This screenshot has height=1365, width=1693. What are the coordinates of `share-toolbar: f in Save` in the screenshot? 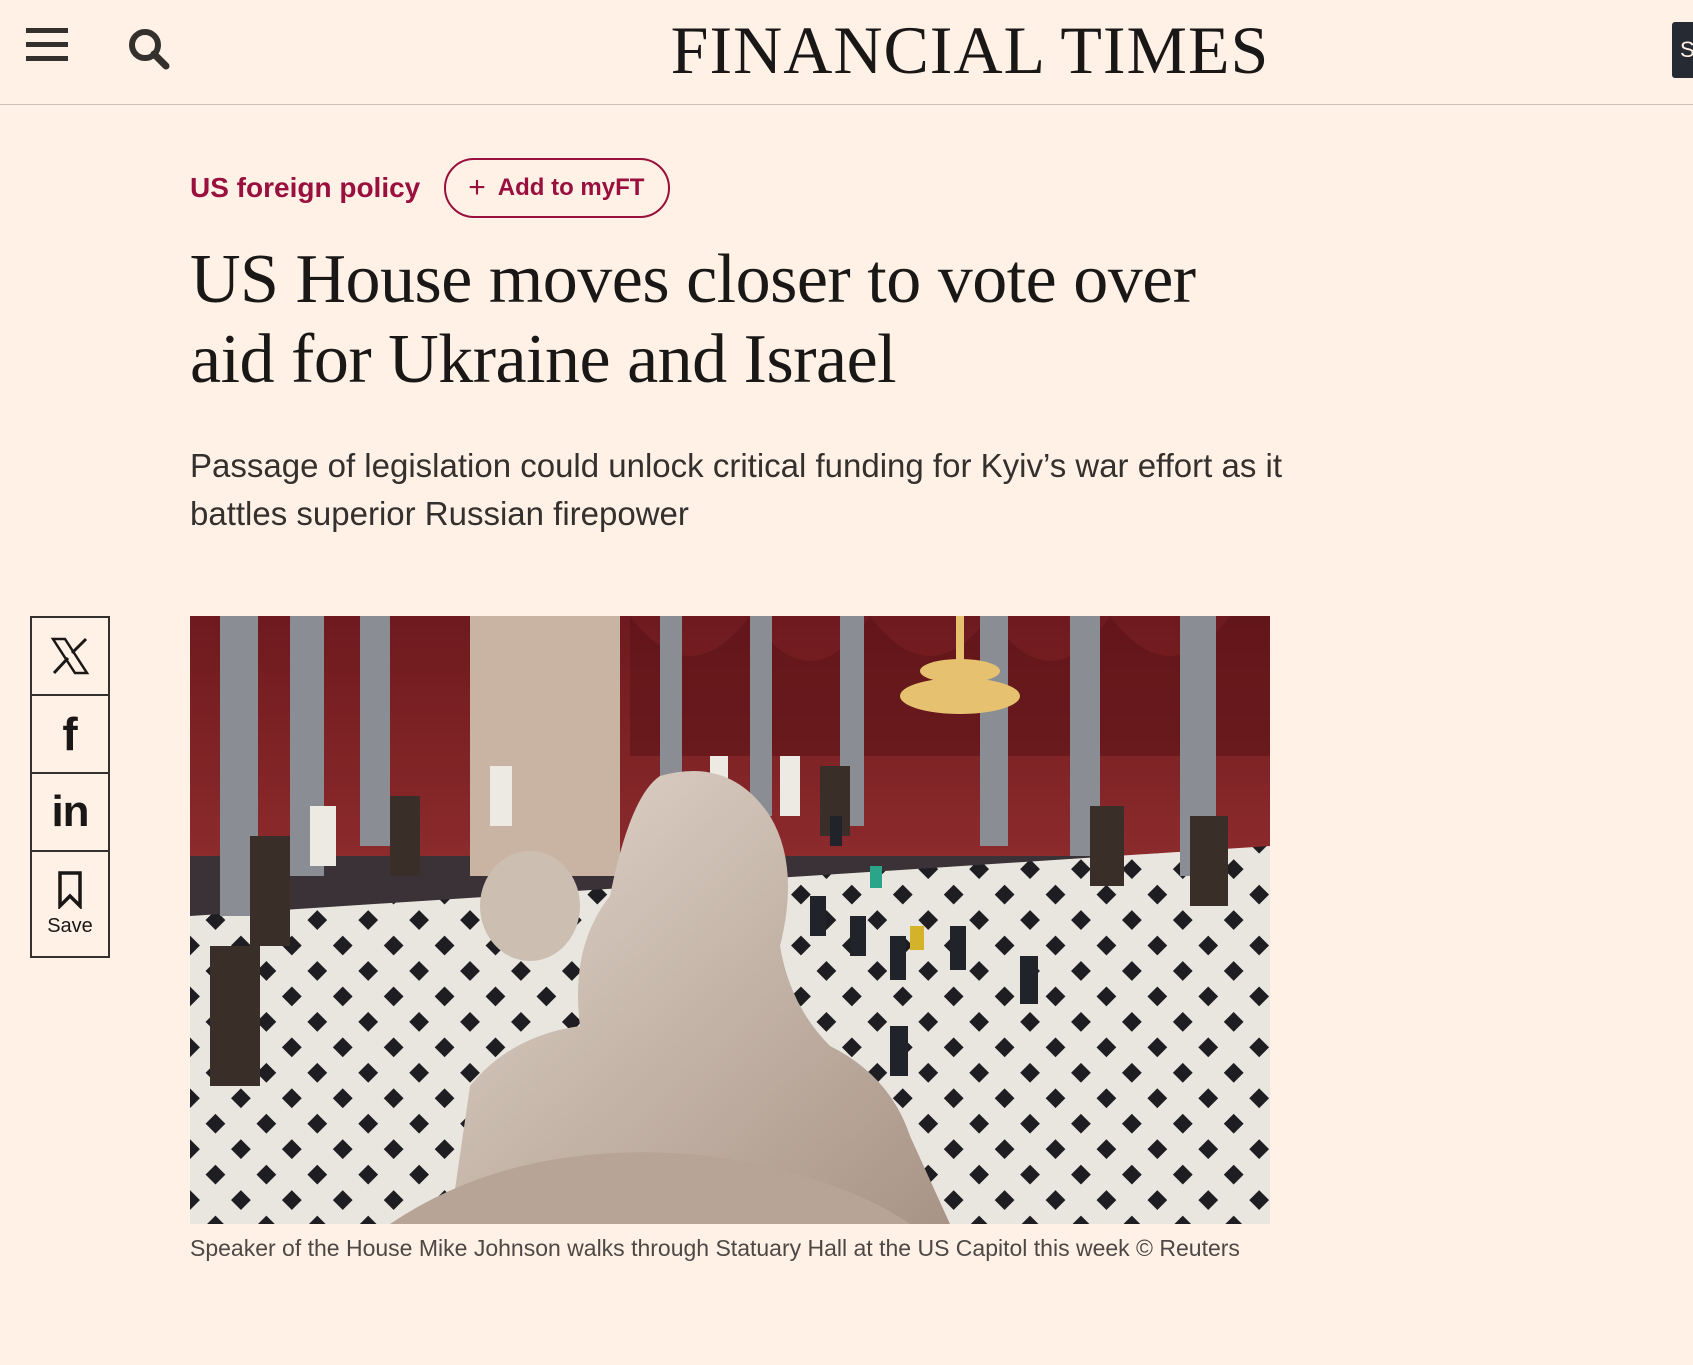 It's located at (70, 787).